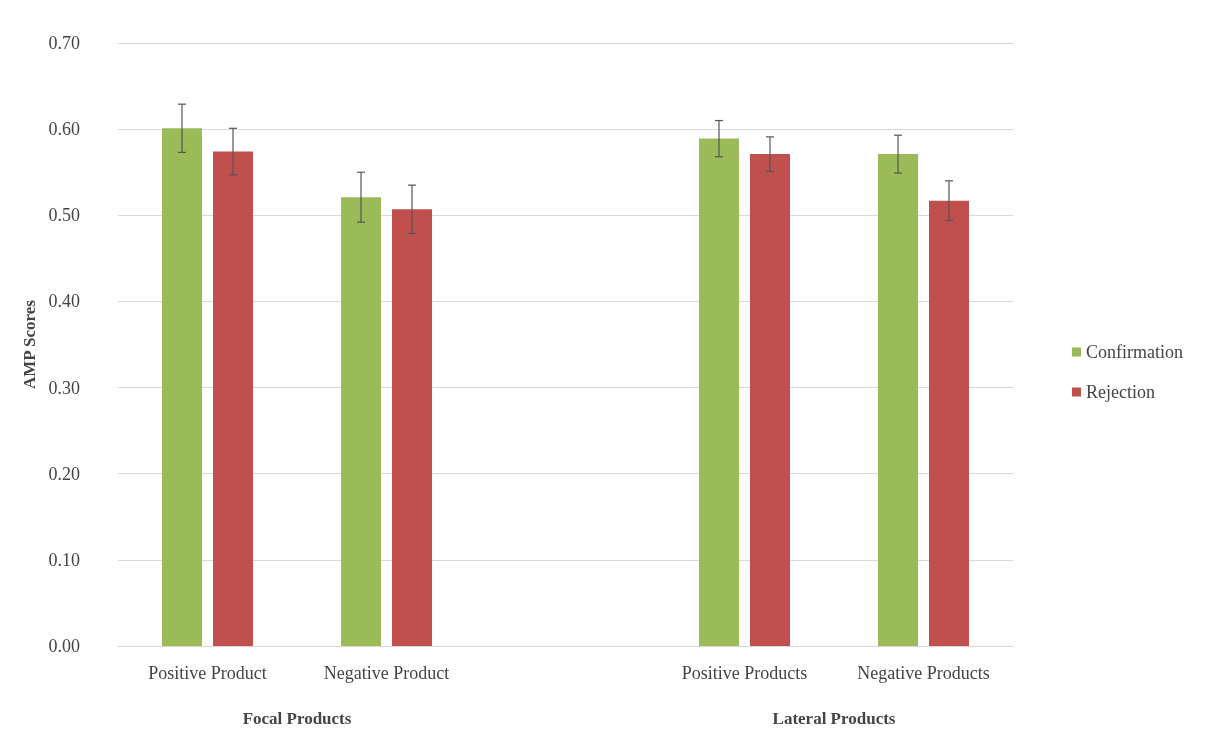 This screenshot has width=1207, height=745. Describe the element at coordinates (64, 473) in the screenshot. I see `y-tick-label: 0.20` at that location.